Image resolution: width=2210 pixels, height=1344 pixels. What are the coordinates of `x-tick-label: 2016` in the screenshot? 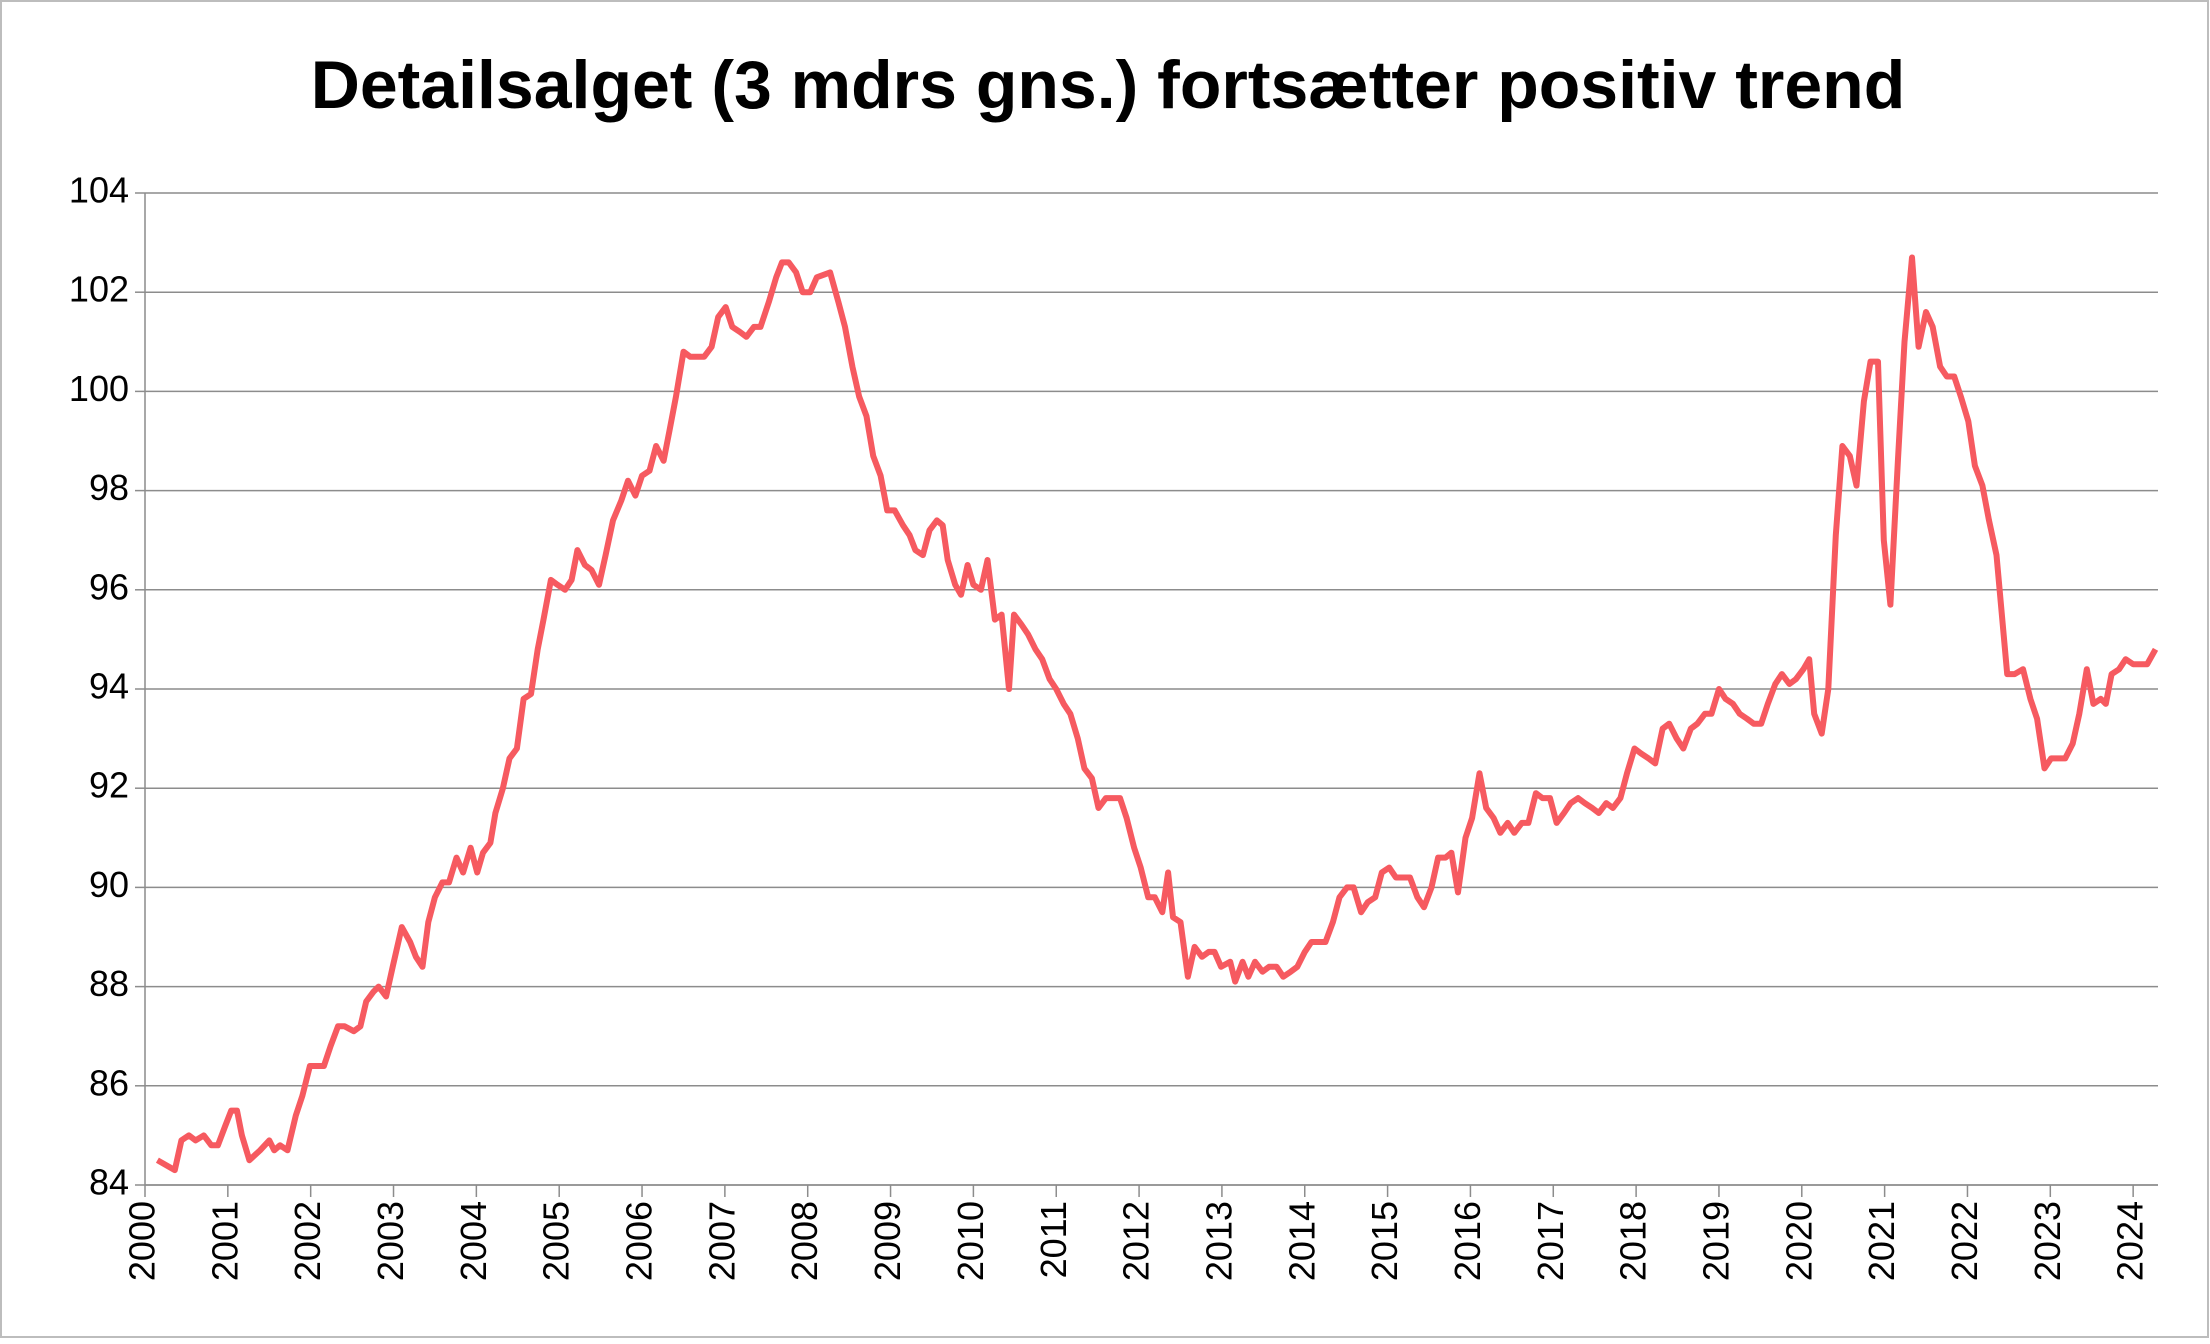 It's located at (1467, 1241).